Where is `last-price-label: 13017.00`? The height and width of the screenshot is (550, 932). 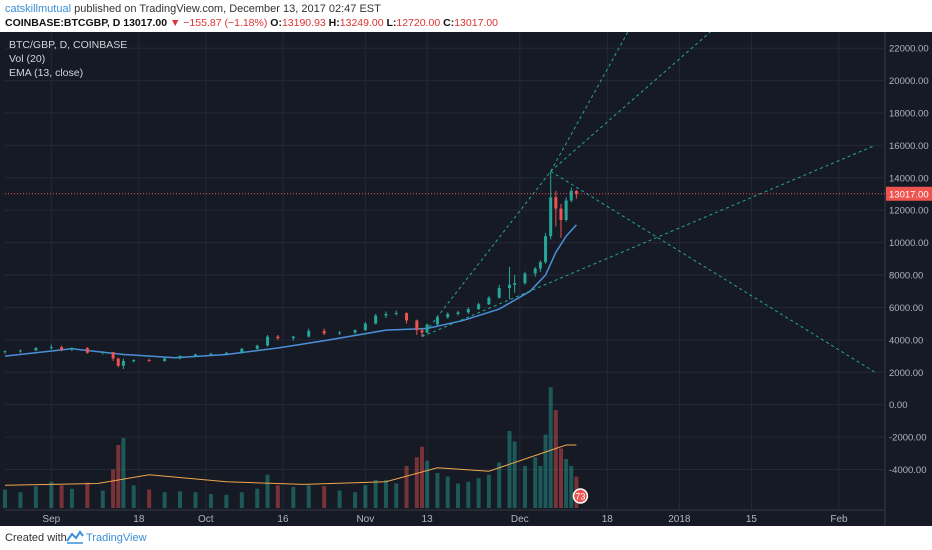
last-price-label: 13017.00 is located at coordinates (909, 194).